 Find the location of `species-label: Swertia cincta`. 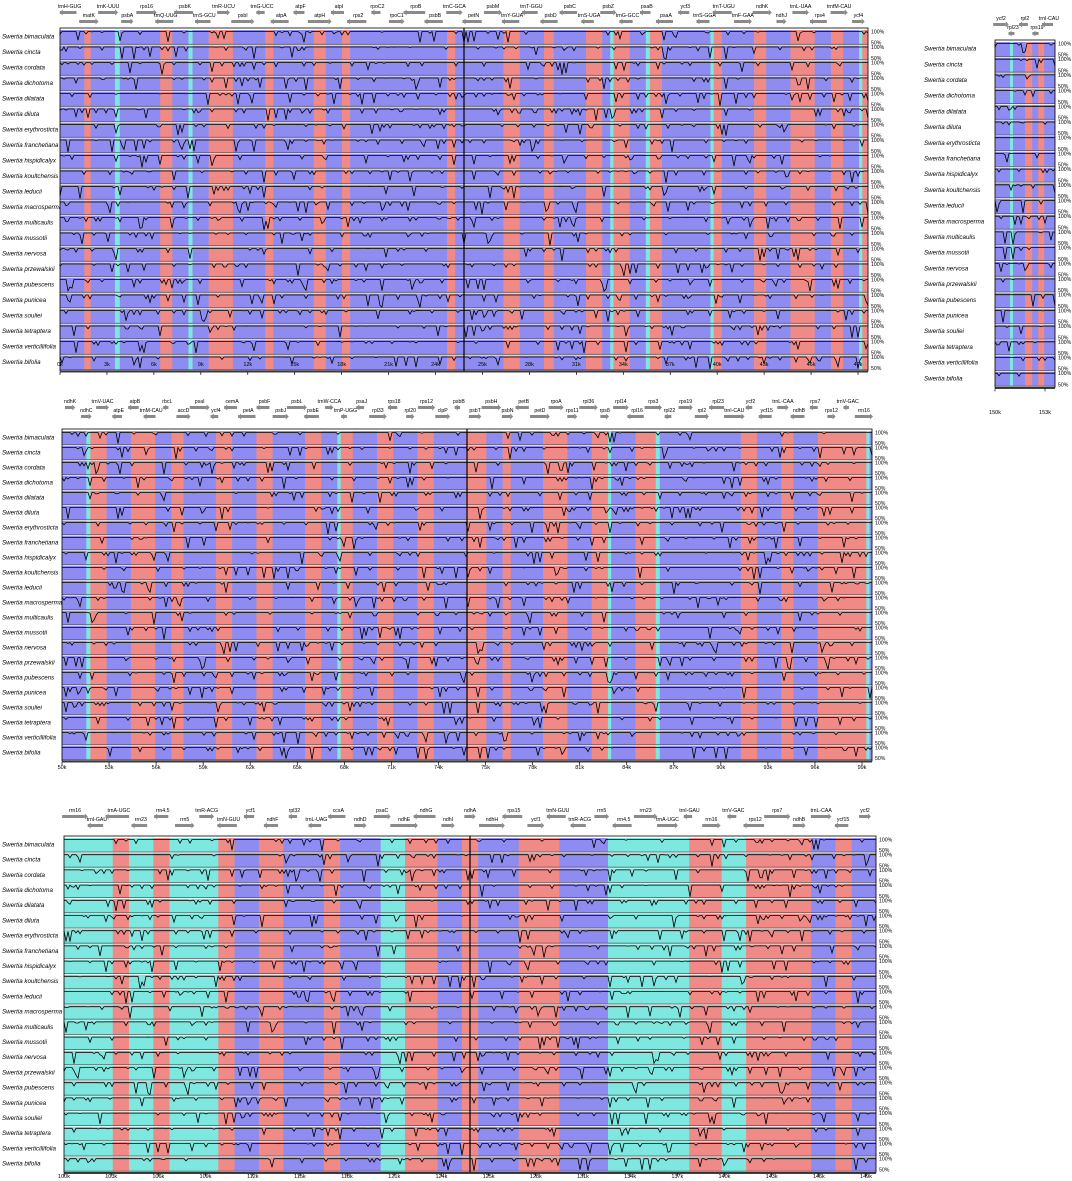

species-label: Swertia cincta is located at coordinates (943, 64).